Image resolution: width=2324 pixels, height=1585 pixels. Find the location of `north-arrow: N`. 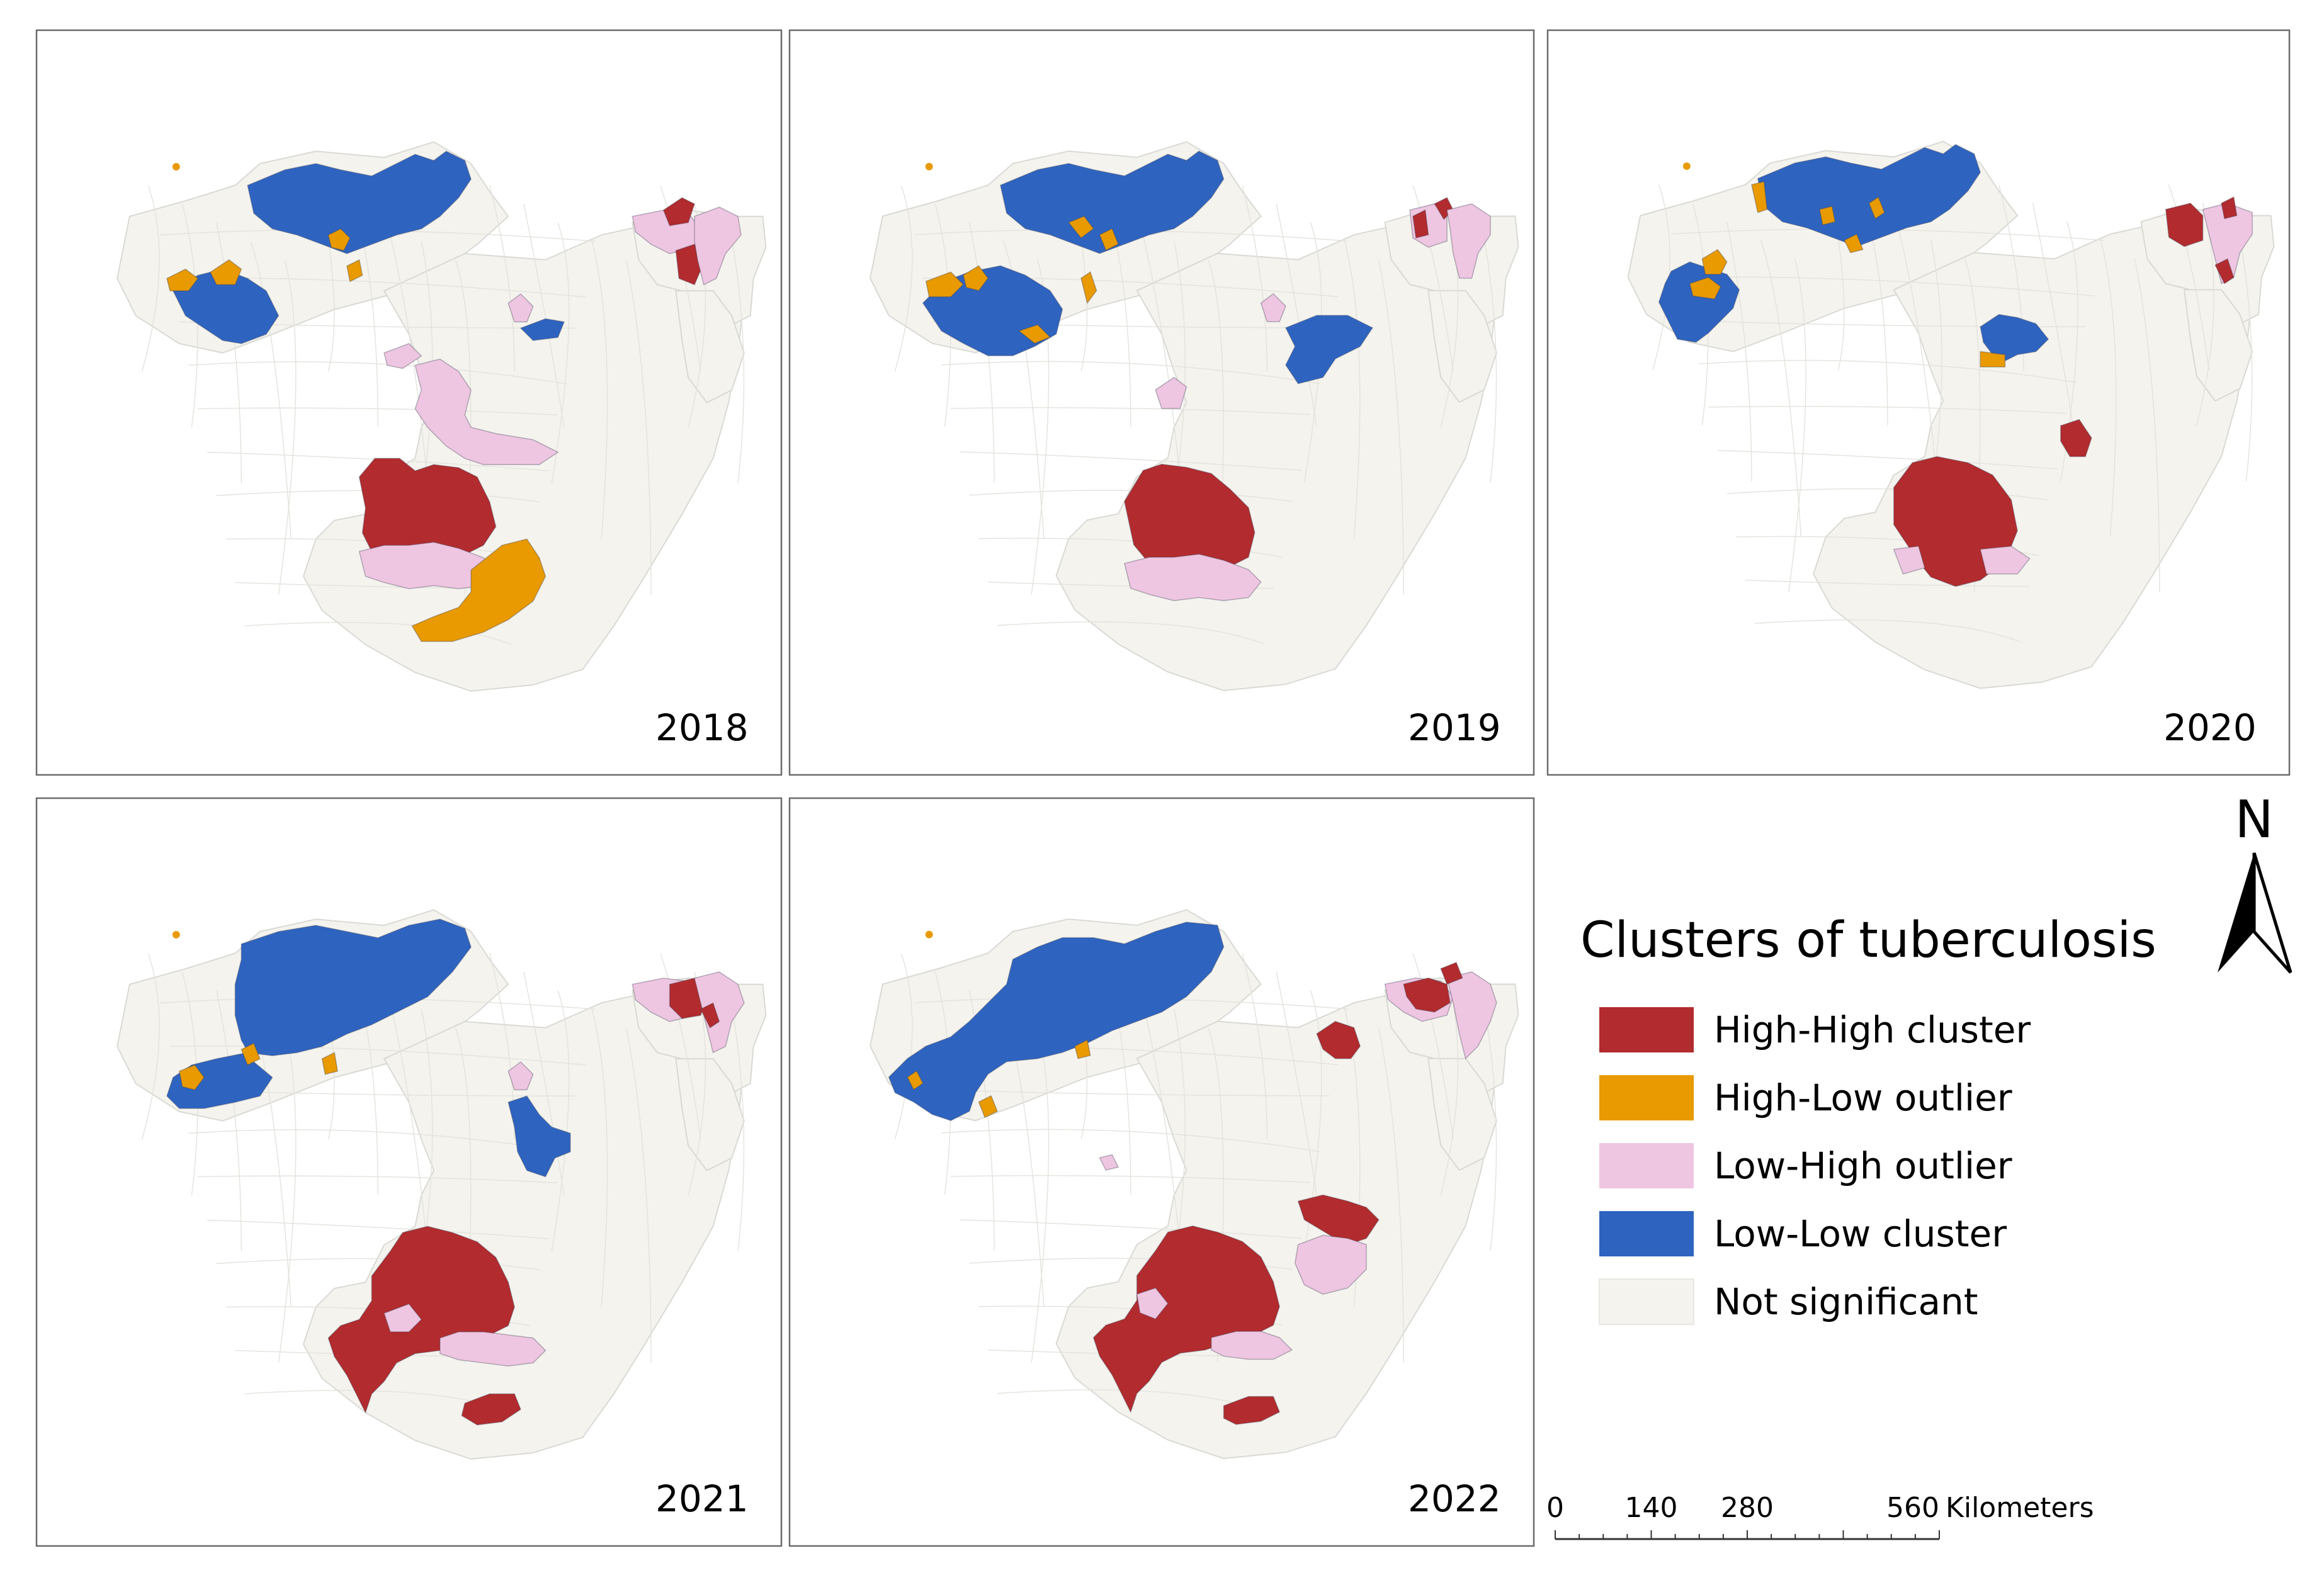

north-arrow: N is located at coordinates (2255, 882).